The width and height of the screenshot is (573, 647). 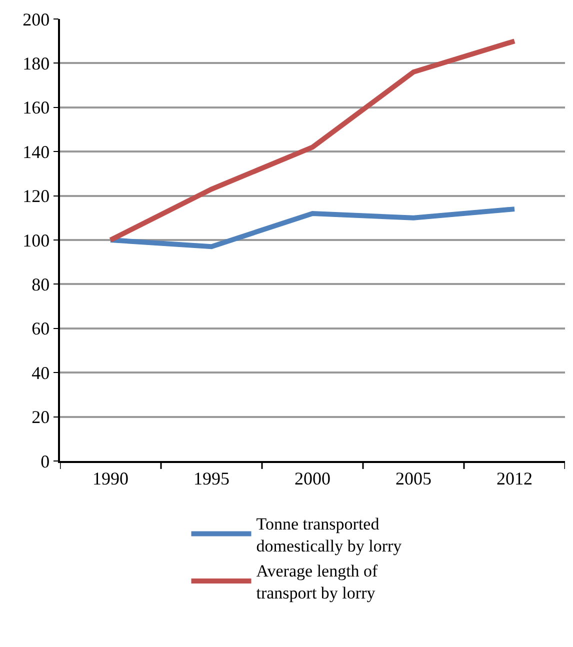 I want to click on x-tick-label: 1990, so click(x=110, y=478).